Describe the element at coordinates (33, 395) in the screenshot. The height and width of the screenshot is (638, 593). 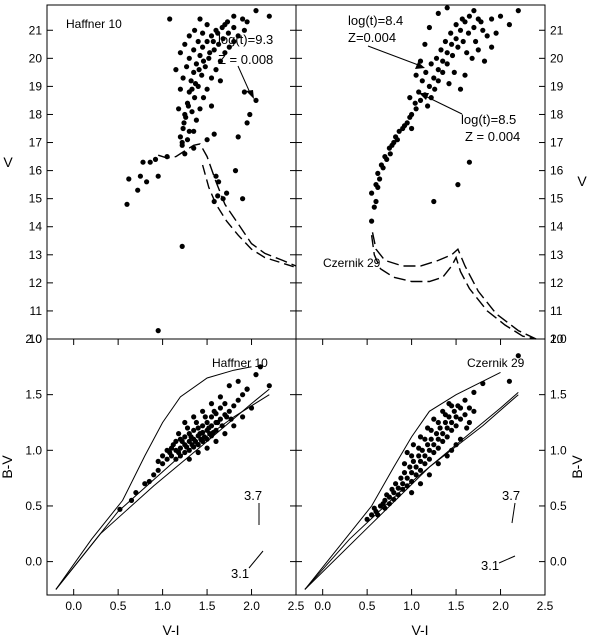
I see `ccd-haffner10-ytick-label: 1.5` at that location.